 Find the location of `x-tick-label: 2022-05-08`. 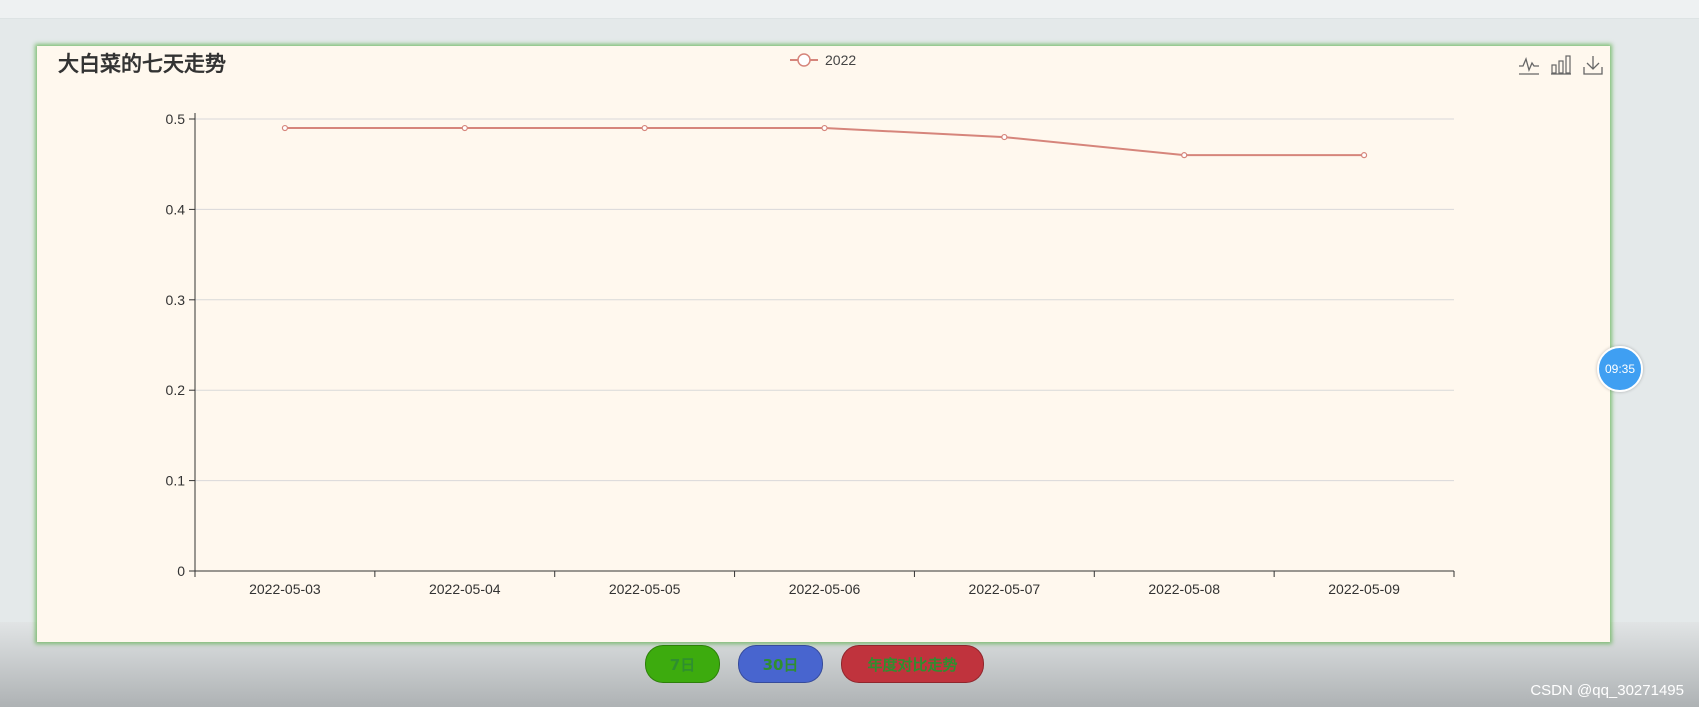

x-tick-label: 2022-05-08 is located at coordinates (1184, 589).